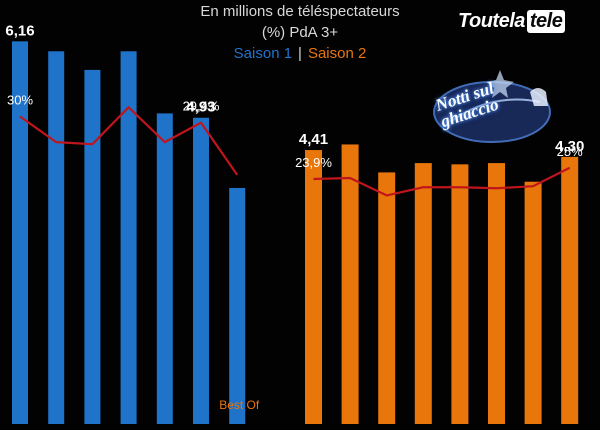 The width and height of the screenshot is (600, 430). Describe the element at coordinates (20, 100) in the screenshot. I see `share-label-s1-1: 30%` at that location.